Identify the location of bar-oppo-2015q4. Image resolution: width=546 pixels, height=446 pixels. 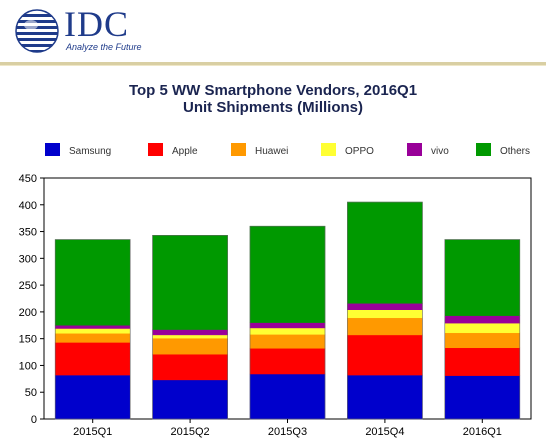
(385, 314).